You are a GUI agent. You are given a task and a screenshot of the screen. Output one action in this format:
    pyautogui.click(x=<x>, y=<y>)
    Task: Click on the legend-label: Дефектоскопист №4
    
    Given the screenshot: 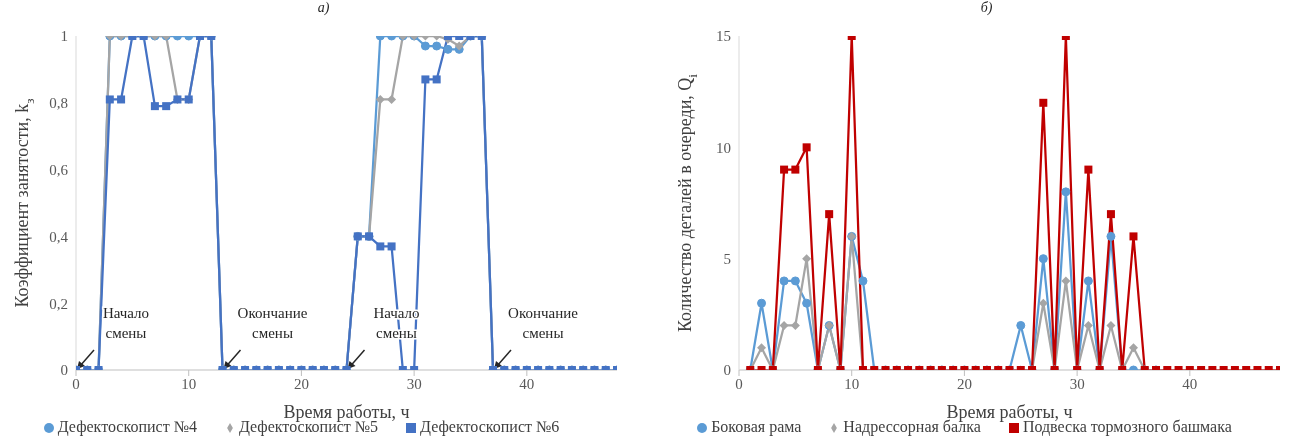 What is the action you would take?
    pyautogui.click(x=127, y=426)
    